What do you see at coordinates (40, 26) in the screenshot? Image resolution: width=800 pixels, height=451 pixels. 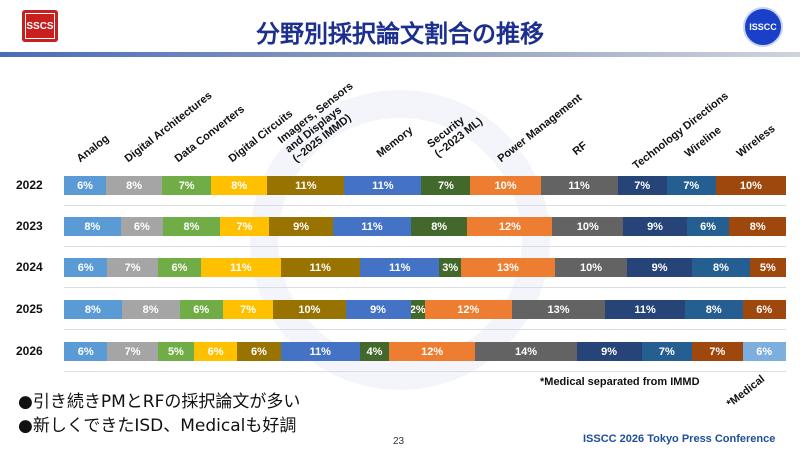 I see `sscs-logo: SSCS` at bounding box center [40, 26].